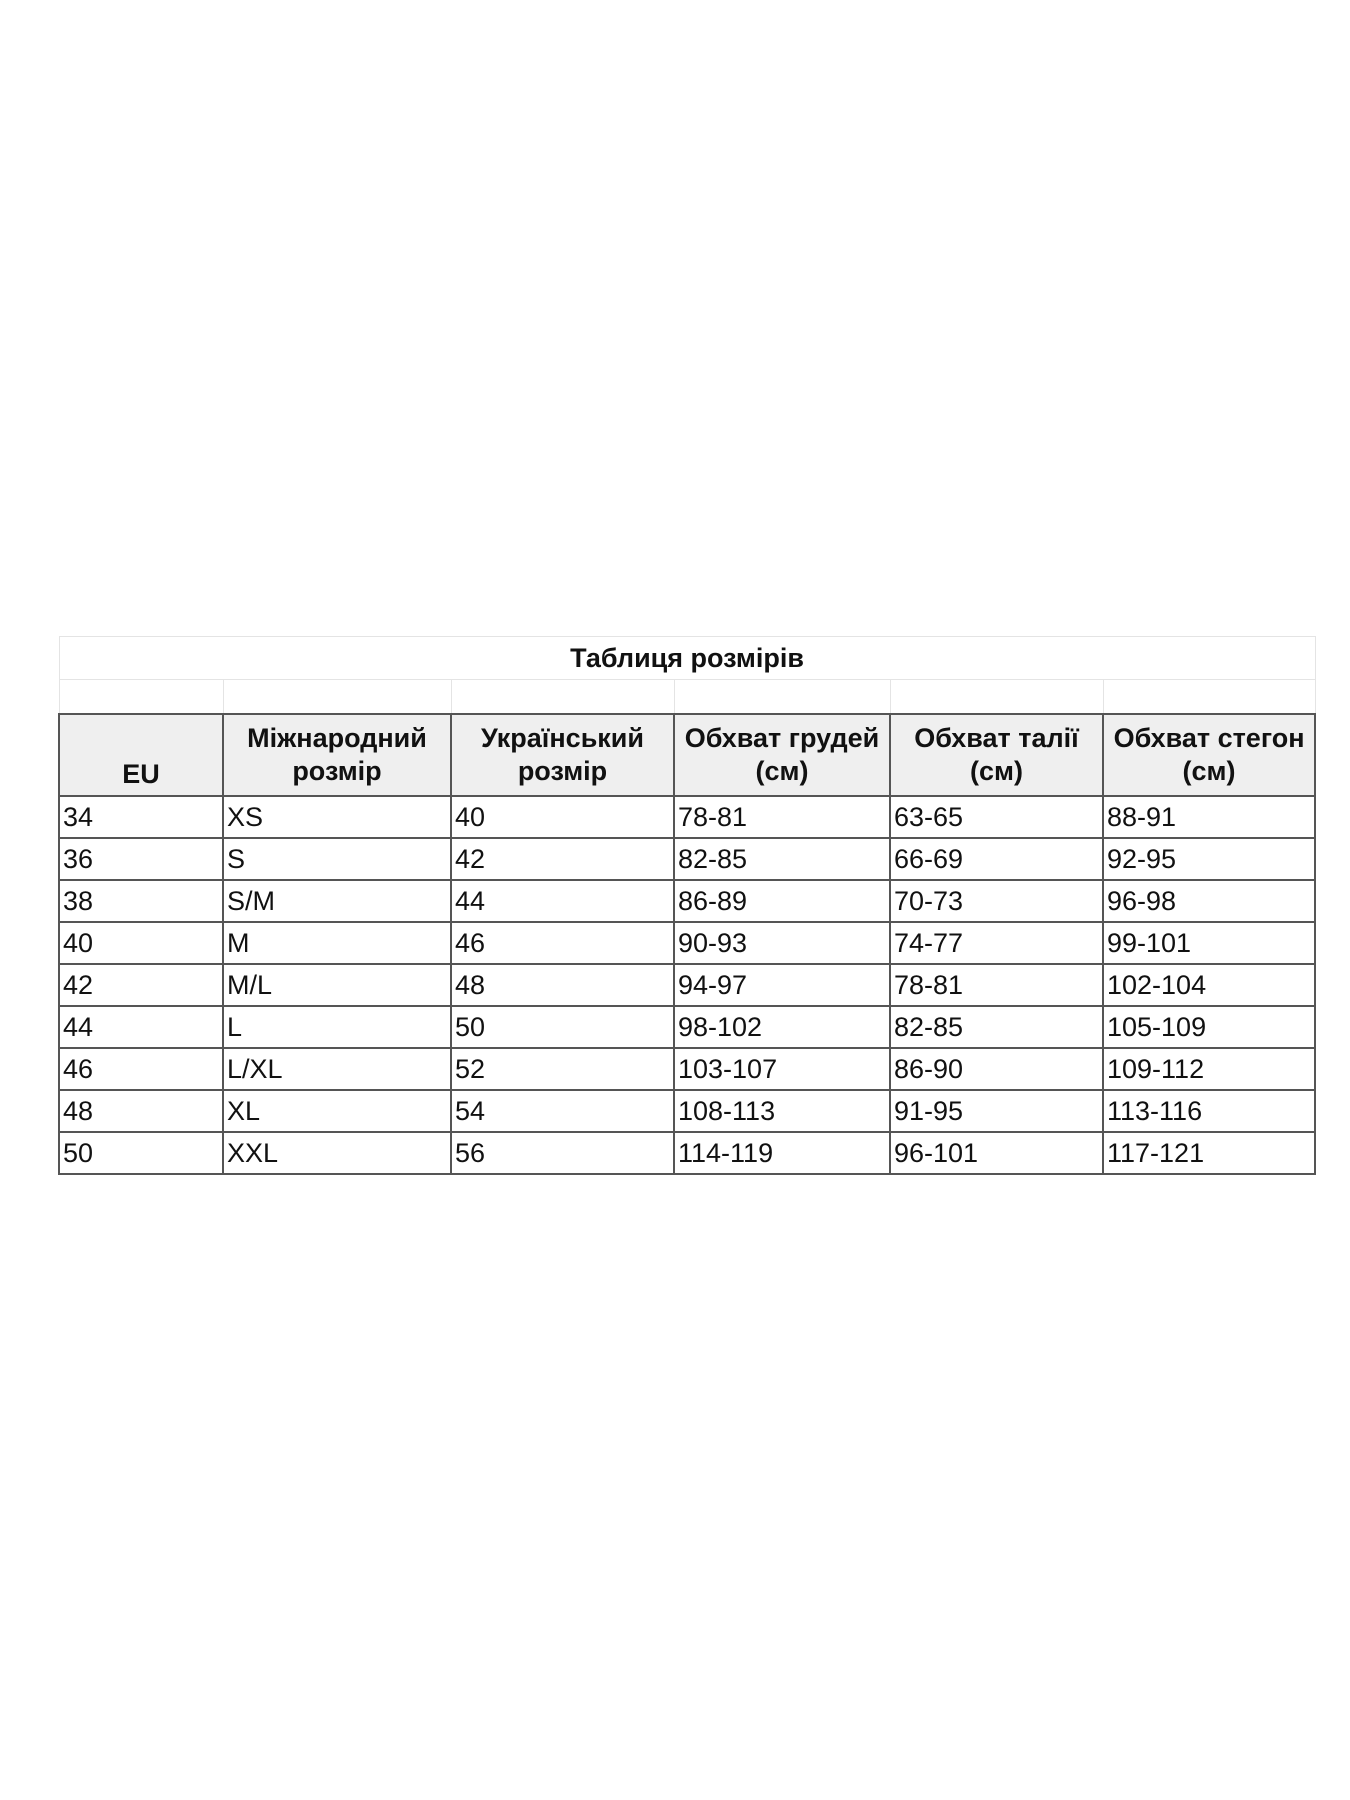 This screenshot has width=1350, height=1800. What do you see at coordinates (782, 817) in the screenshot?
I see `cell-chest: 78-81` at bounding box center [782, 817].